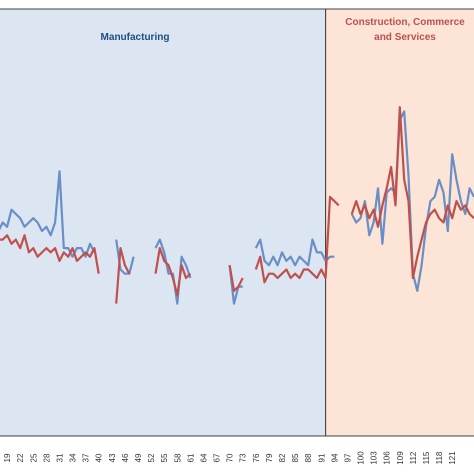 The height and width of the screenshot is (474, 474). Describe the element at coordinates (99, 457) in the screenshot. I see `x-tick-label: 40` at that location.